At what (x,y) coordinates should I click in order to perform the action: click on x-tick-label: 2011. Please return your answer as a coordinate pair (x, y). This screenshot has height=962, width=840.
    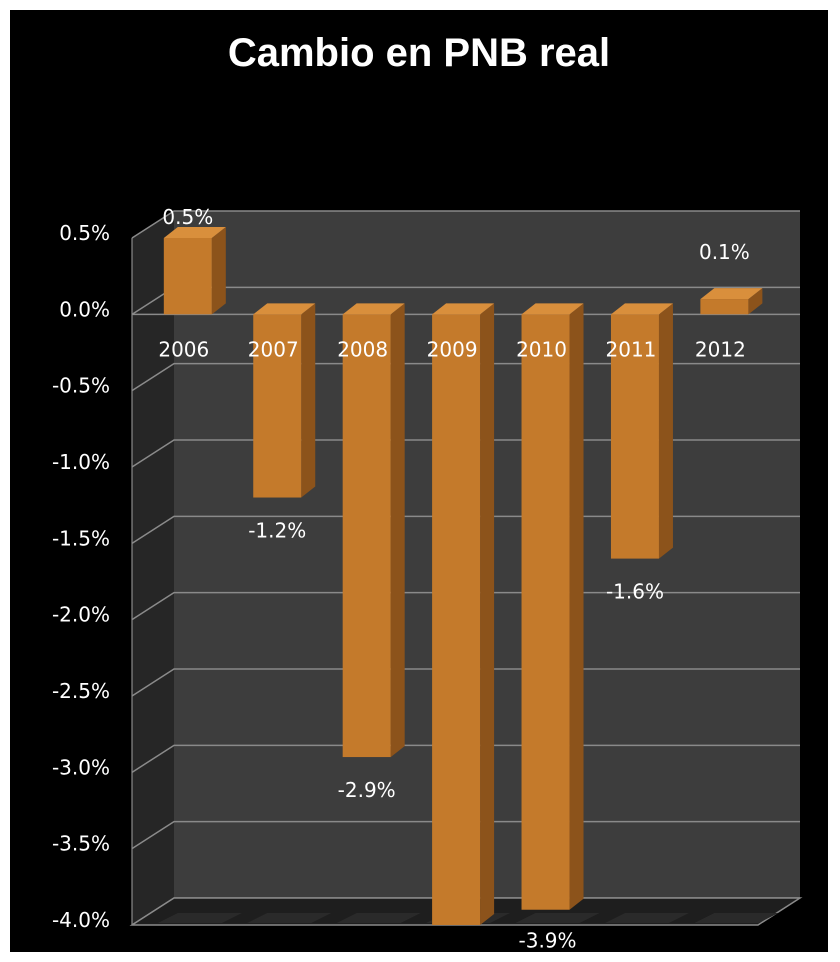
    Looking at the image, I should click on (631, 349).